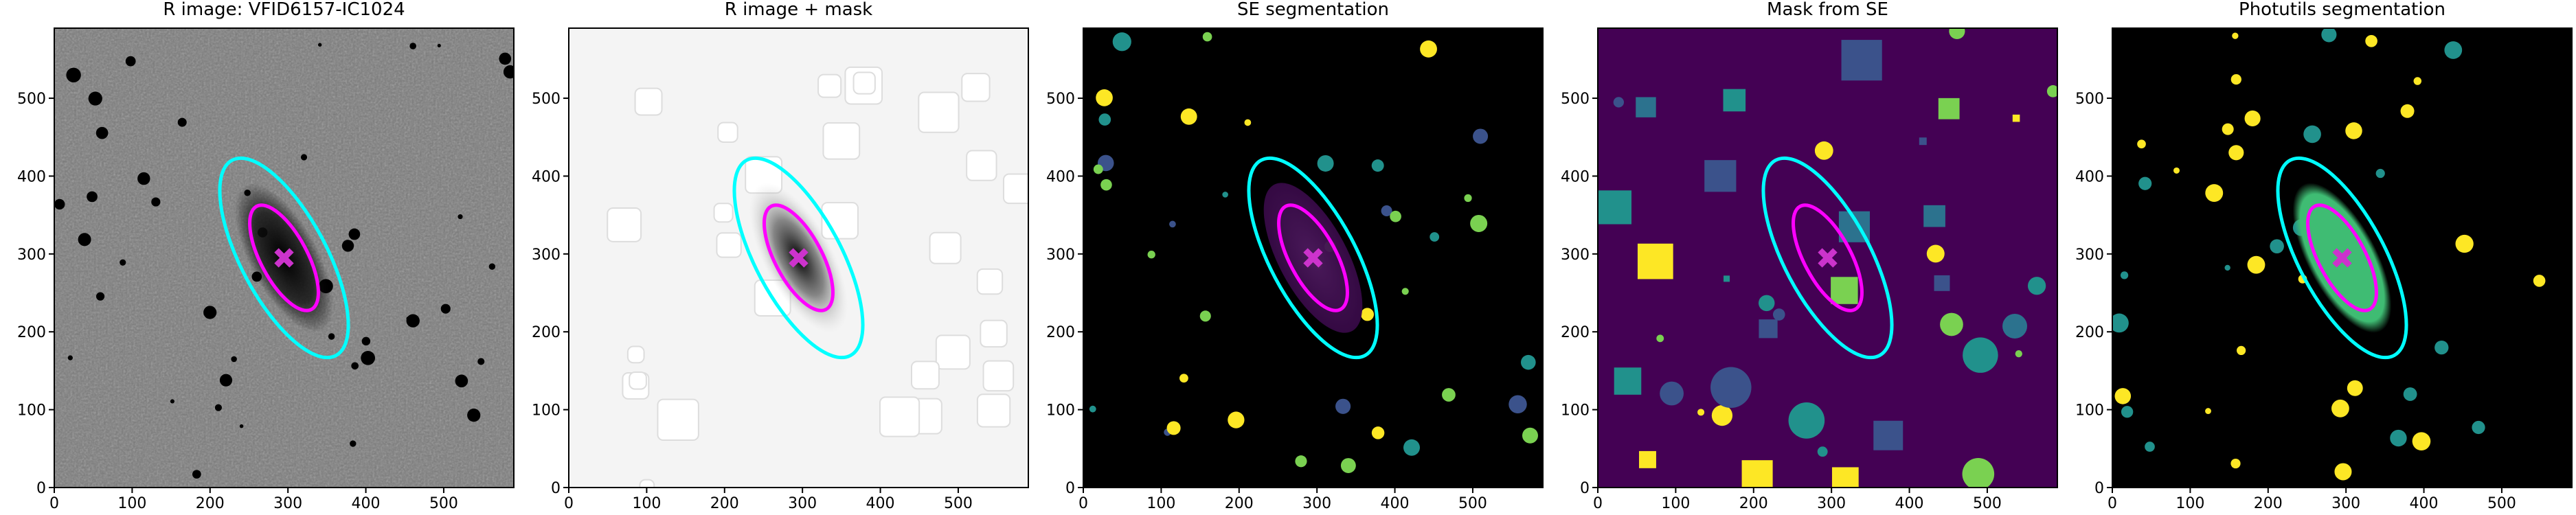  Describe the element at coordinates (2089, 176) in the screenshot. I see `y-tick-label: 400` at that location.